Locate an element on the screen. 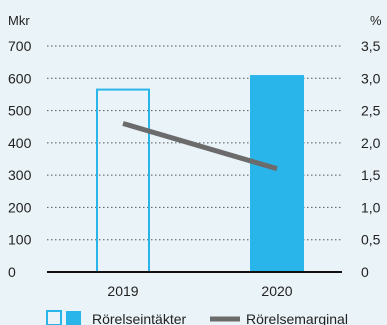  legend-label-rorelseintakter: Rörelseintäkter is located at coordinates (139, 318).